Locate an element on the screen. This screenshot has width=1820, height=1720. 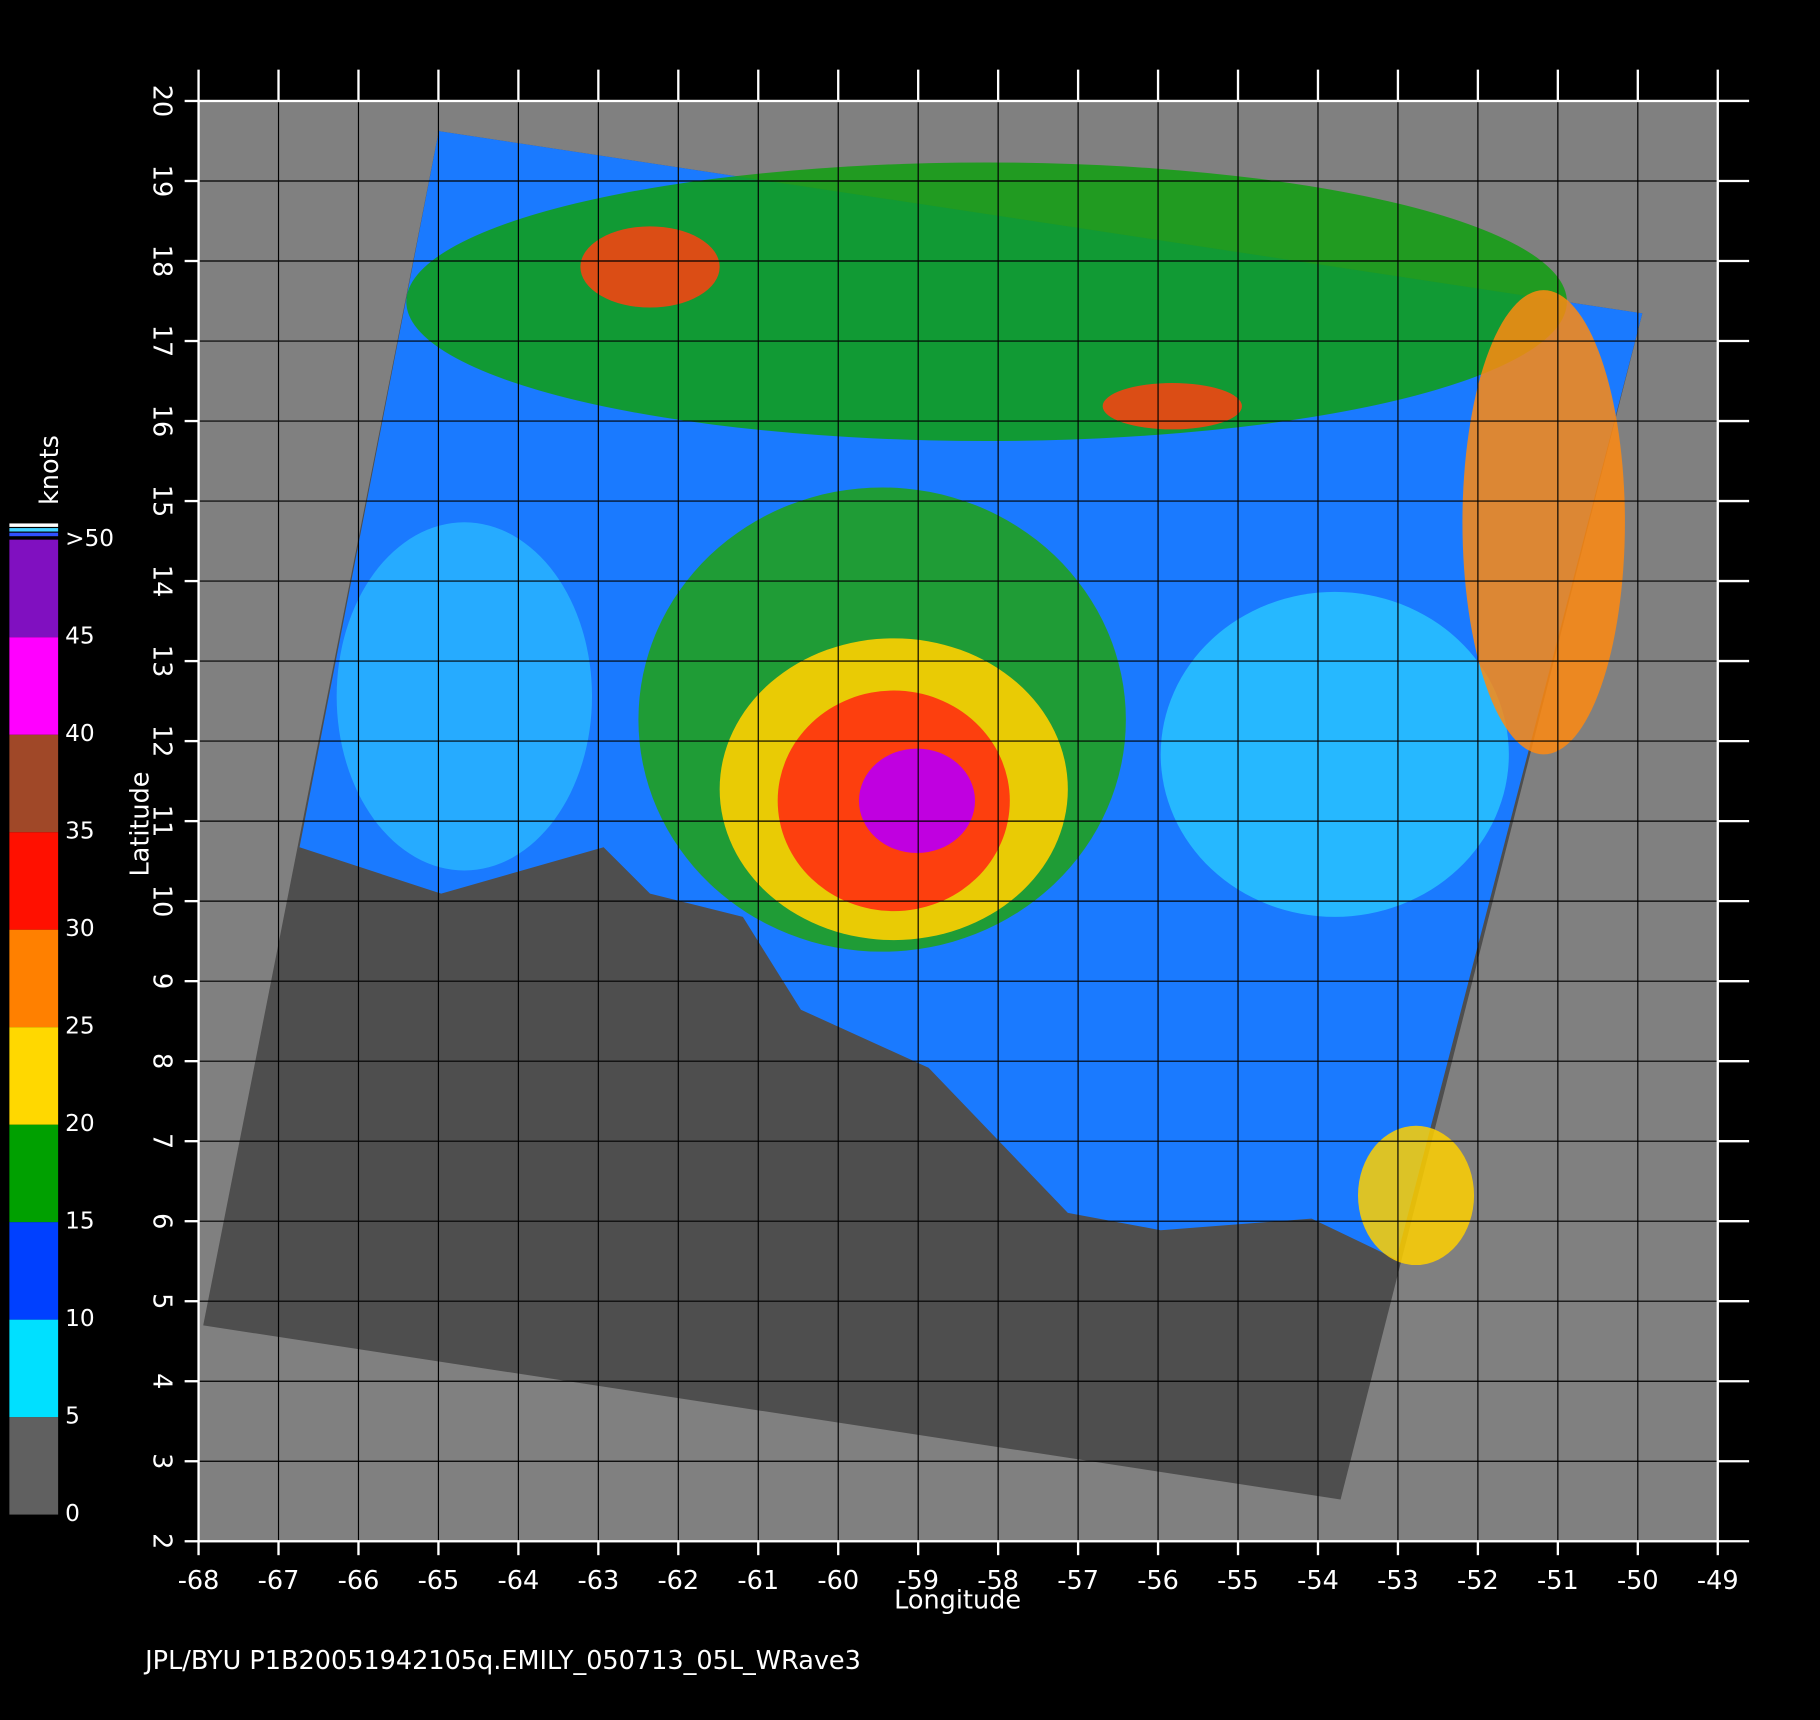
storm-core is located at coordinates (916, 801).